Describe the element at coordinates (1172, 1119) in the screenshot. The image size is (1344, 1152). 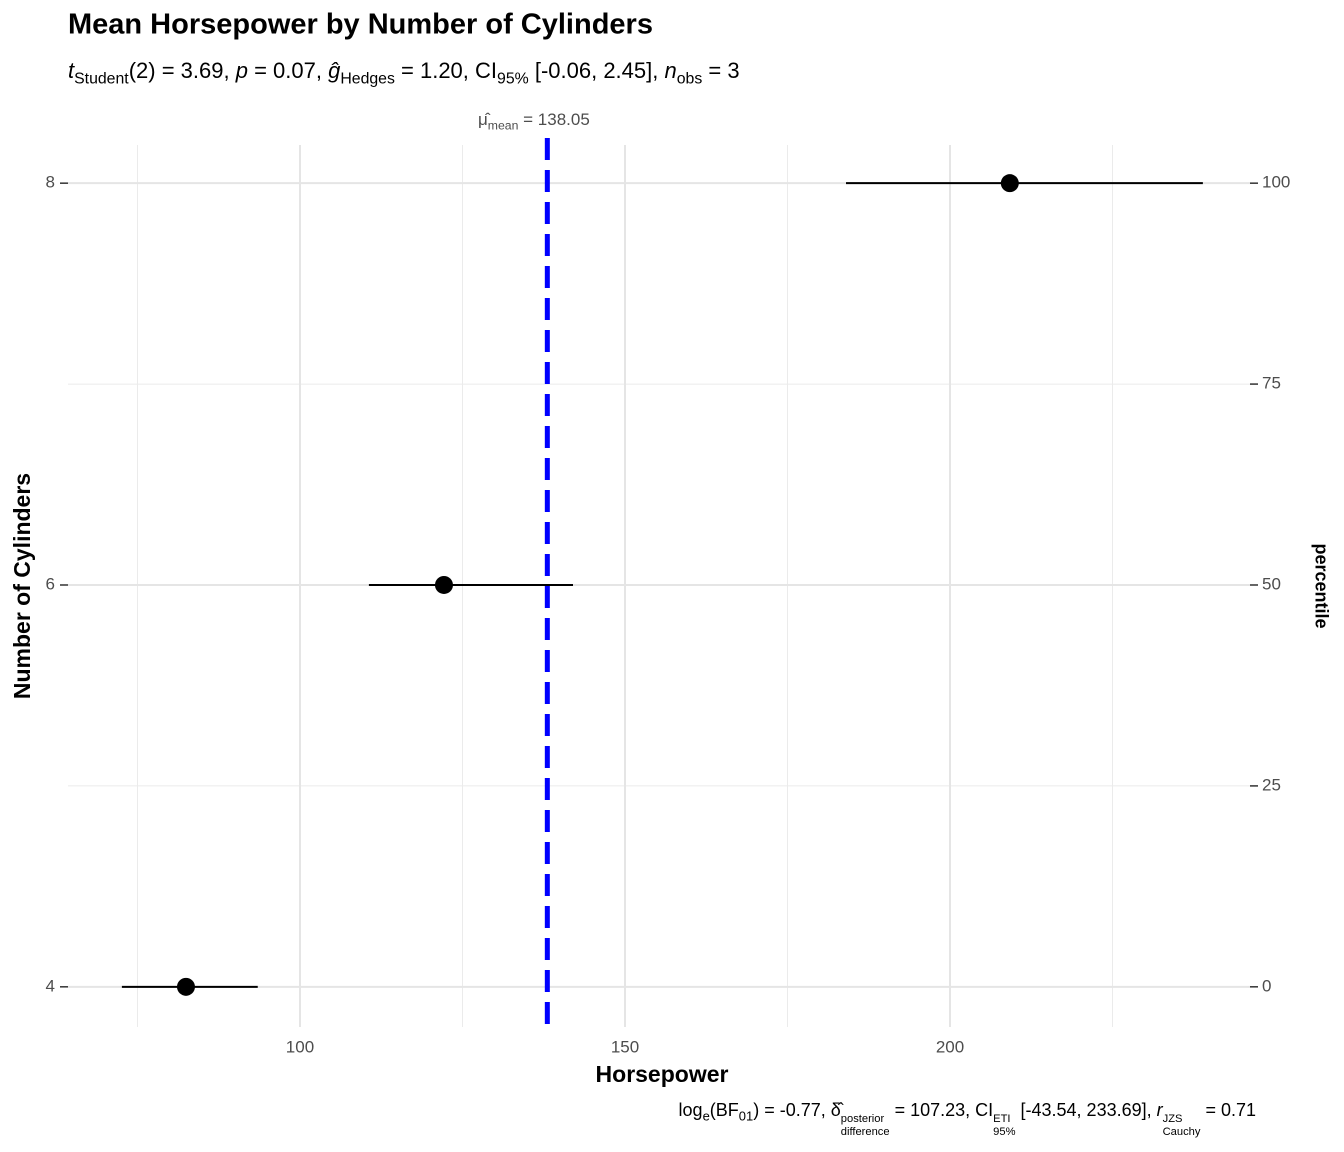
I see `caption-part: JZS` at that location.